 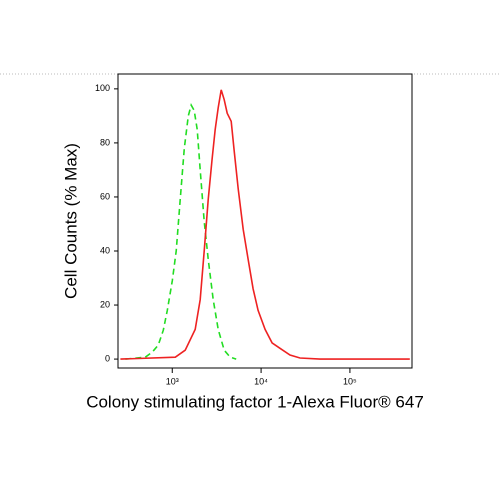 What do you see at coordinates (105, 250) in the screenshot?
I see `y-tick-label: 40` at bounding box center [105, 250].